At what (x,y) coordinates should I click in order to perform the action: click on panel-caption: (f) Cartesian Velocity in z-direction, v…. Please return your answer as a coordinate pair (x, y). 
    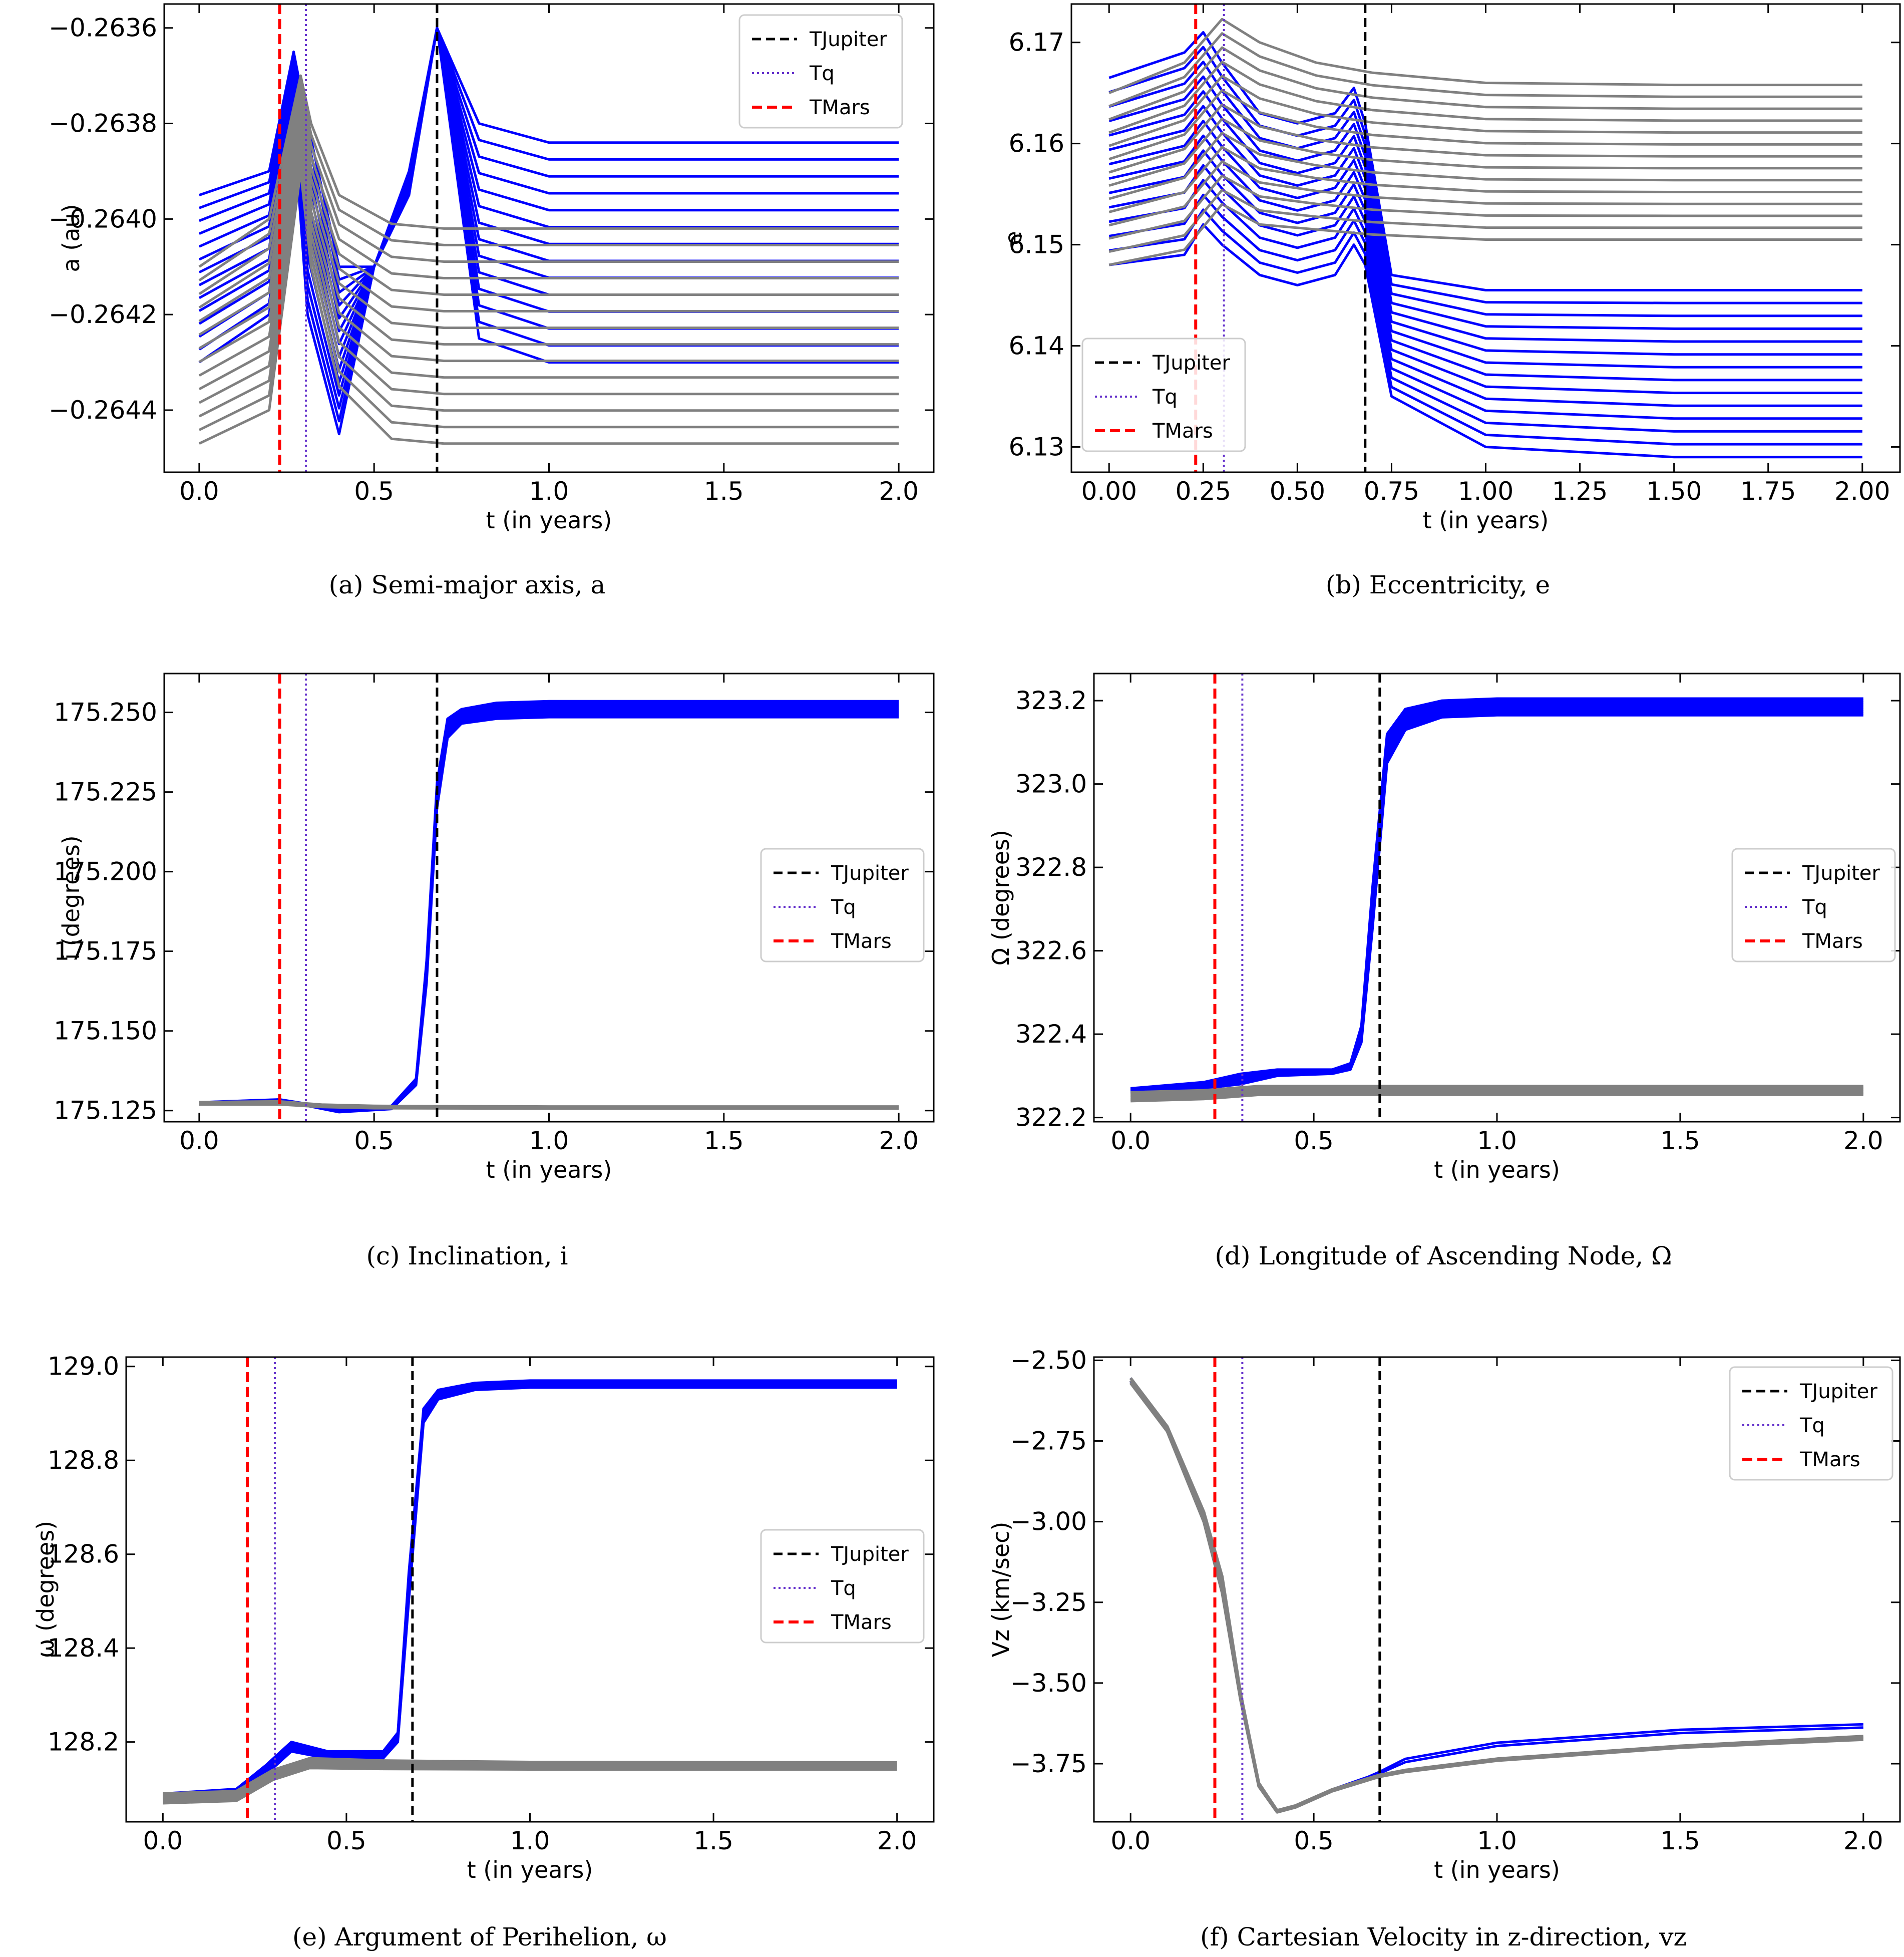
    Looking at the image, I should click on (1443, 1937).